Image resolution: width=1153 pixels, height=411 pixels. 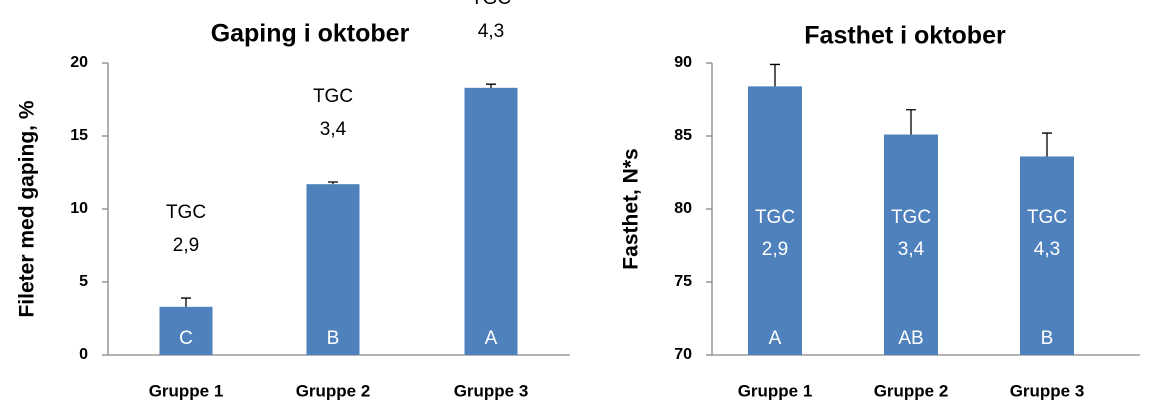 I want to click on group-letter: AB, so click(x=910, y=338).